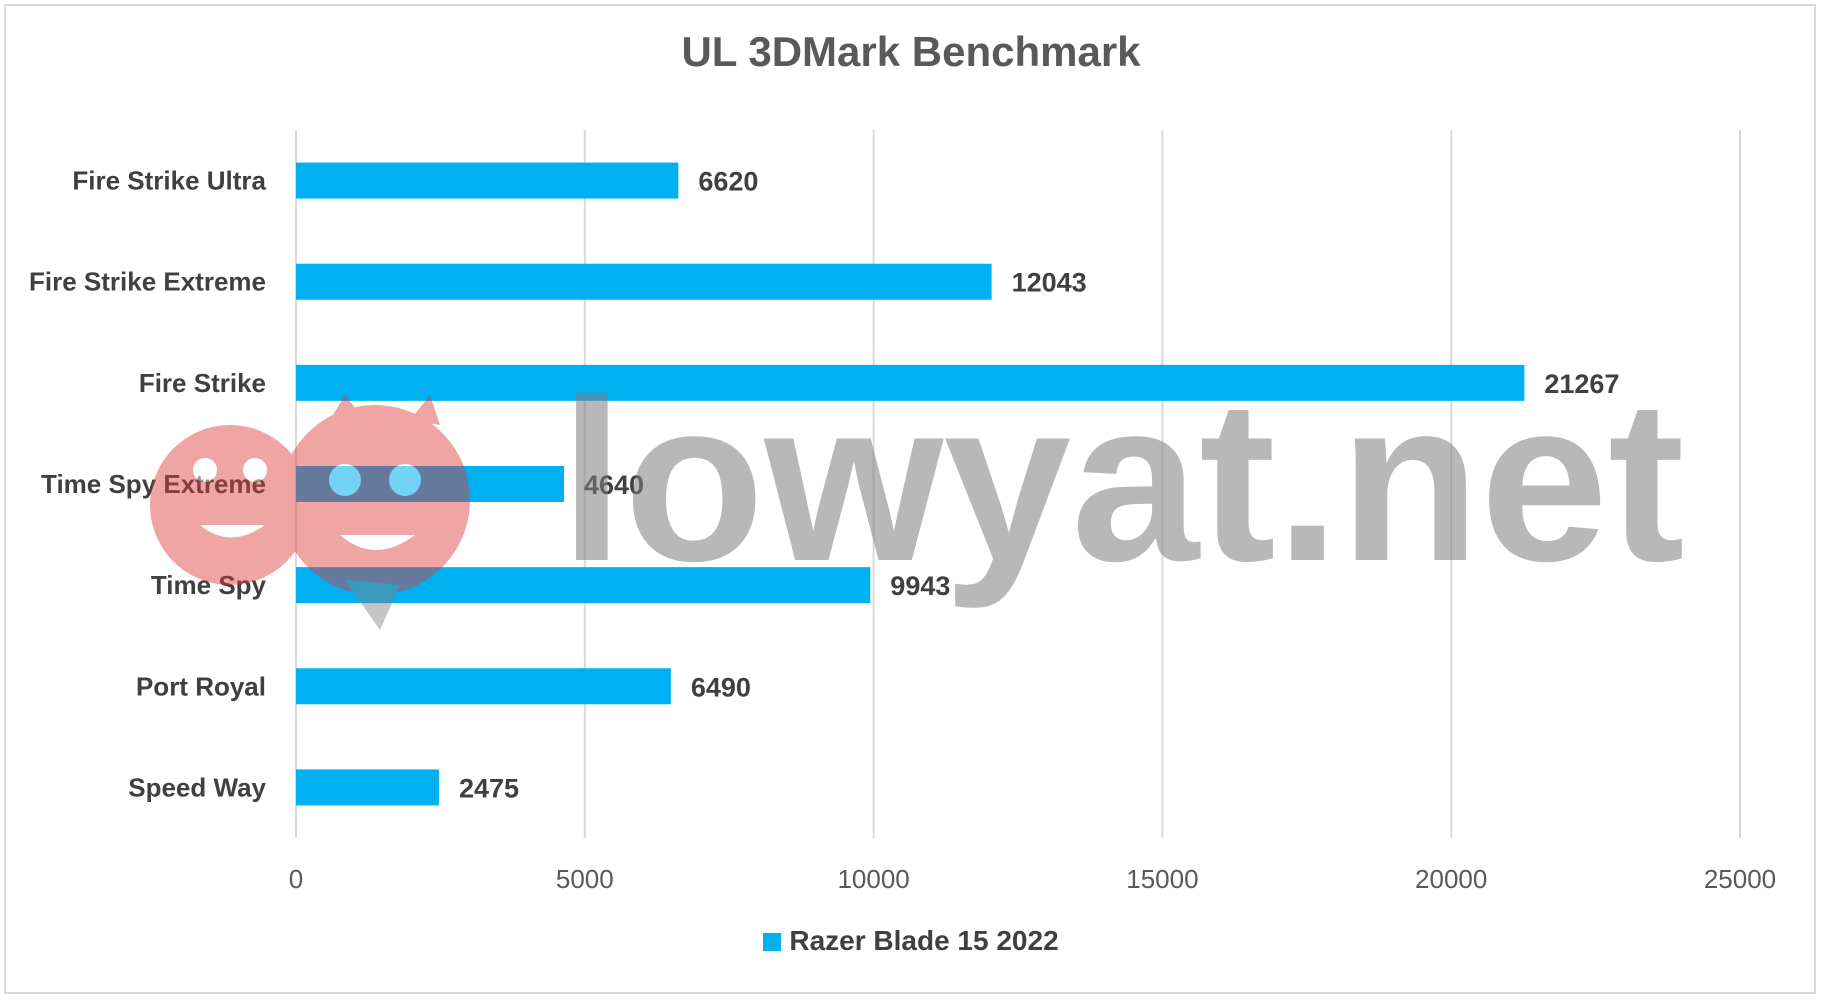 The image size is (1822, 1000). What do you see at coordinates (1049, 283) in the screenshot?
I see `data-label: 12043` at bounding box center [1049, 283].